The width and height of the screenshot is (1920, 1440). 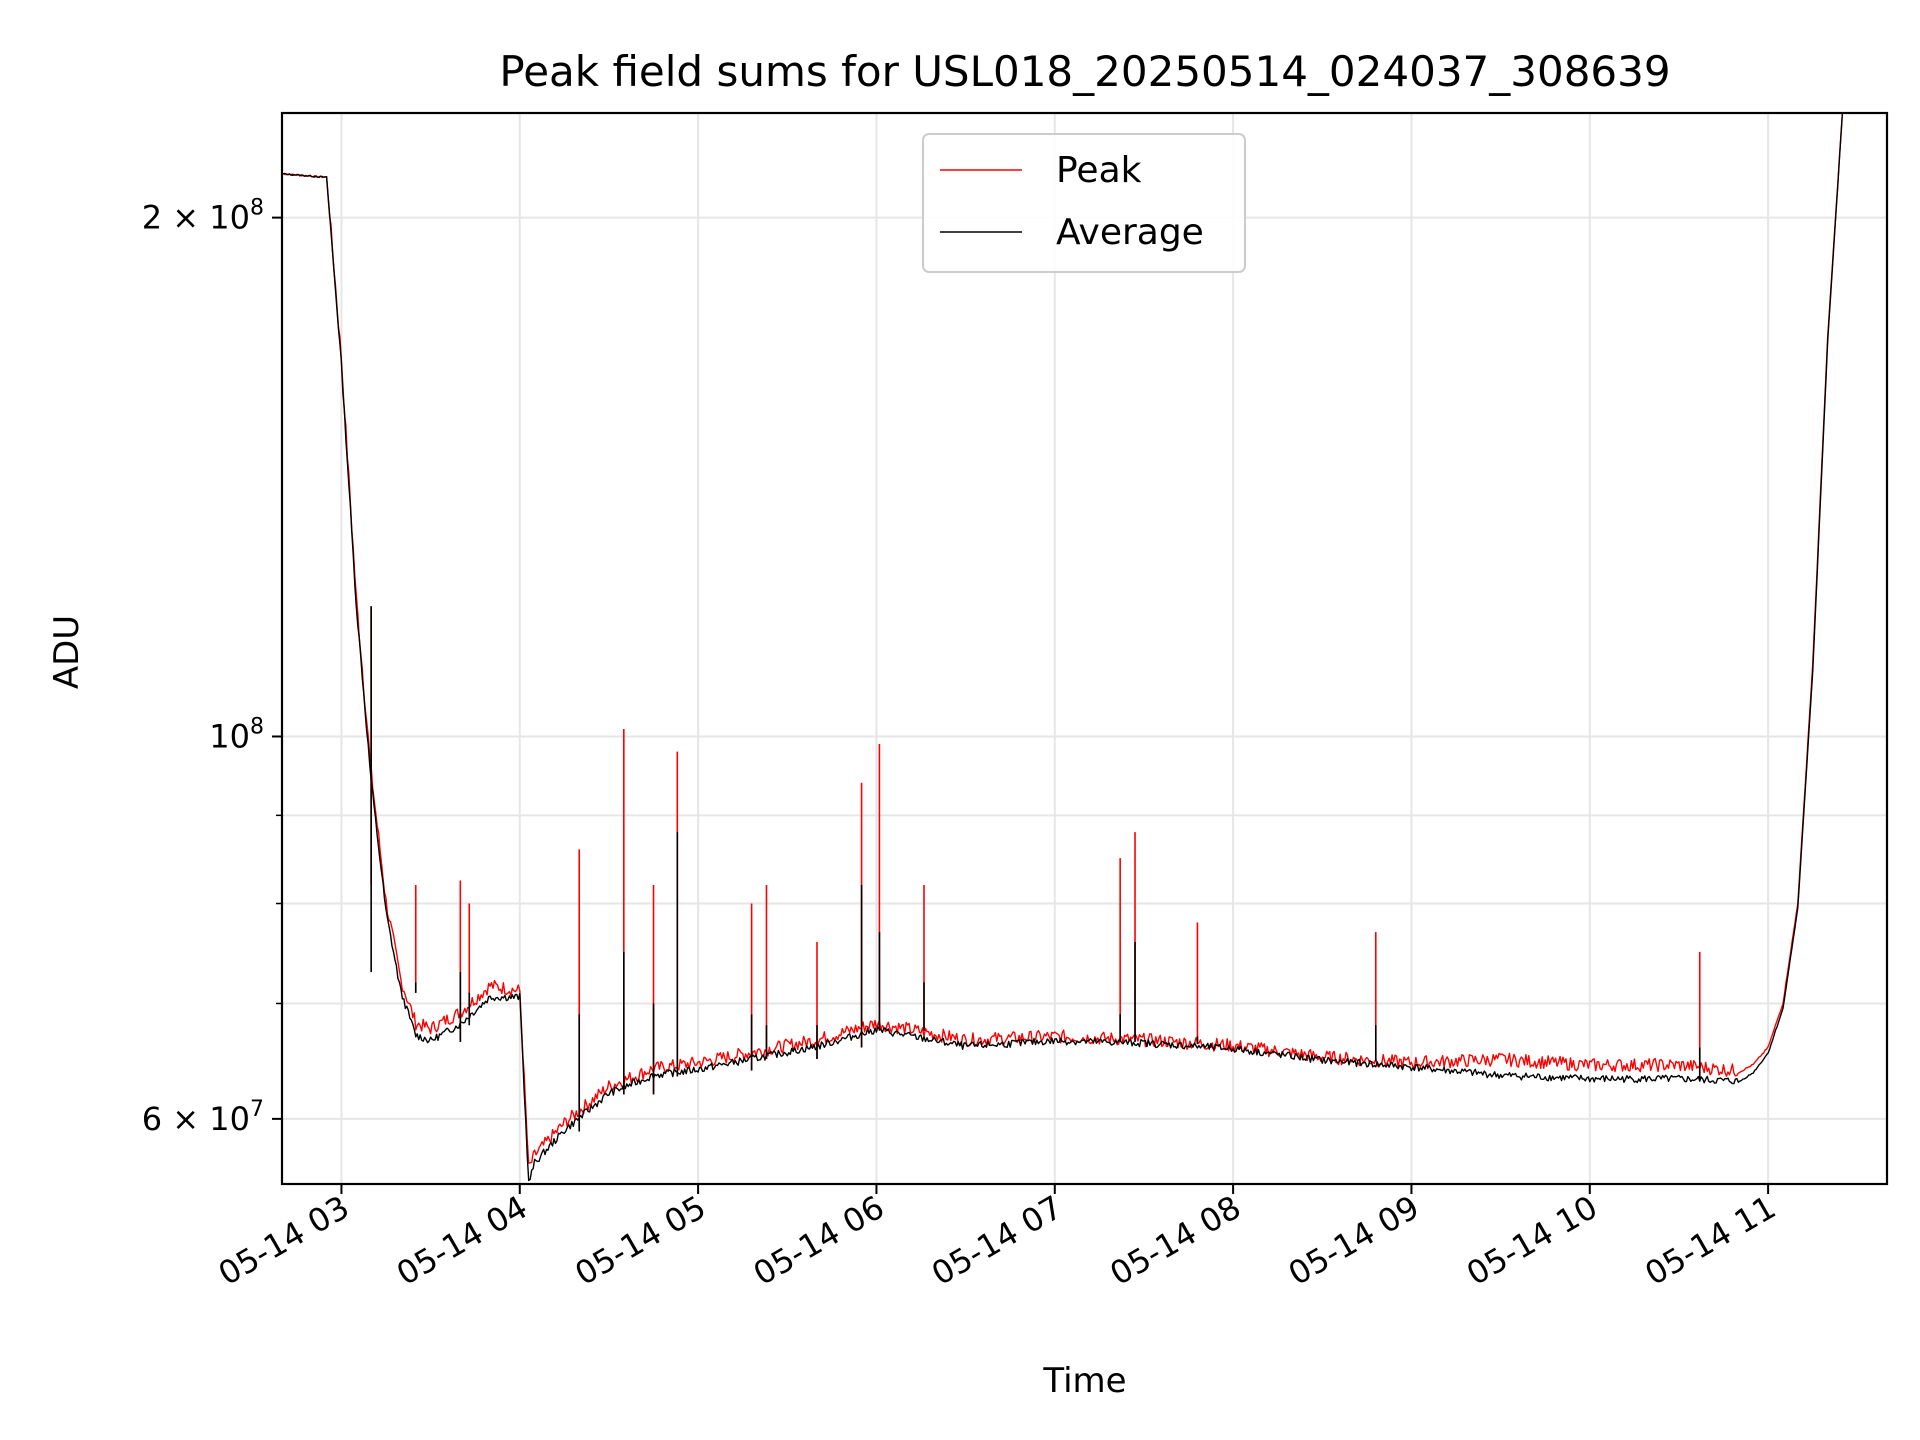 I want to click on y-tick-label-base: 2 × 10, so click(x=196, y=218).